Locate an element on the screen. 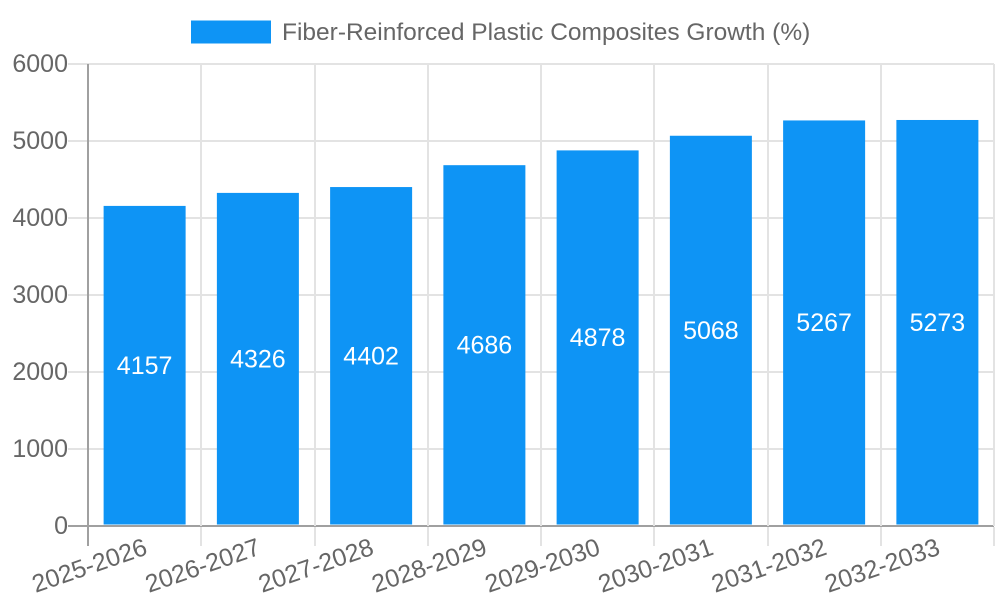 Image resolution: width=1000 pixels, height=600 pixels. svg-text: 5267 is located at coordinates (824, 323).